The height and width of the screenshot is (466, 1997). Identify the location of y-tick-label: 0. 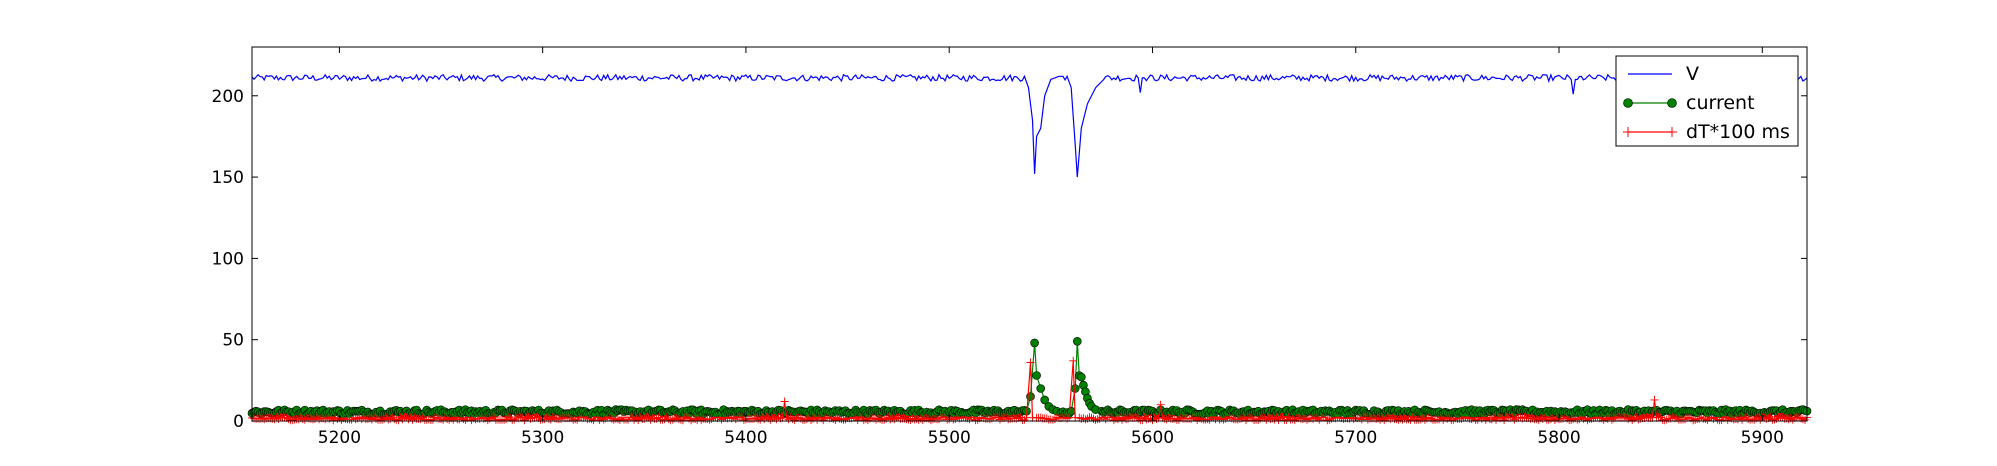
(238, 422).